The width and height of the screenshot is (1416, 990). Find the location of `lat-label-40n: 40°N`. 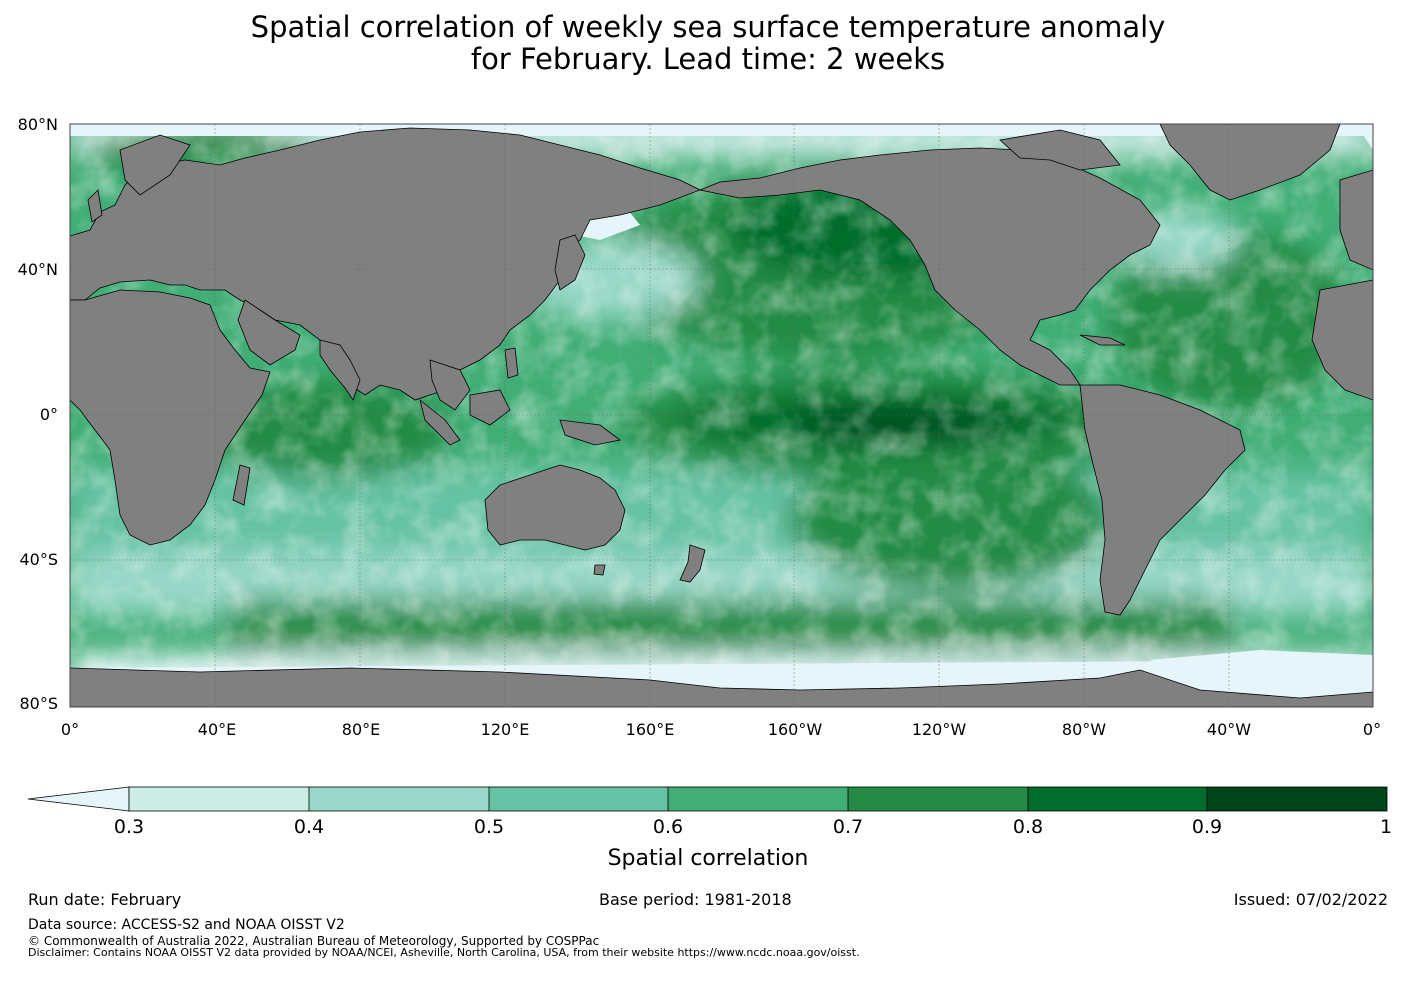

lat-label-40n: 40°N is located at coordinates (37, 269).